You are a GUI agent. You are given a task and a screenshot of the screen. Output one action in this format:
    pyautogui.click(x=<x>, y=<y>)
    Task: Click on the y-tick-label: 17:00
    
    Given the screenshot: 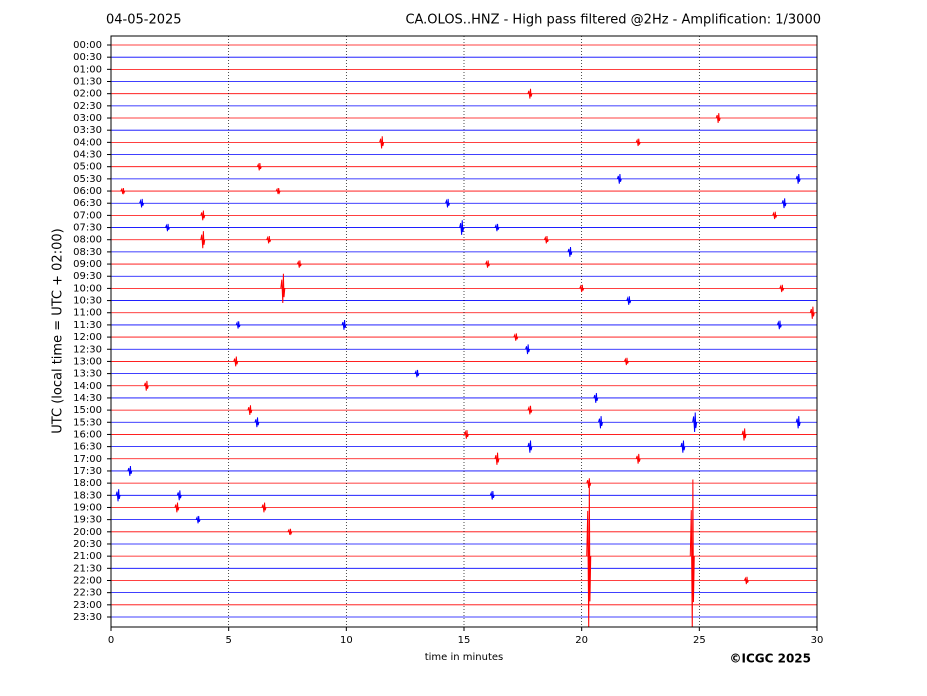 What is the action you would take?
    pyautogui.click(x=87, y=459)
    